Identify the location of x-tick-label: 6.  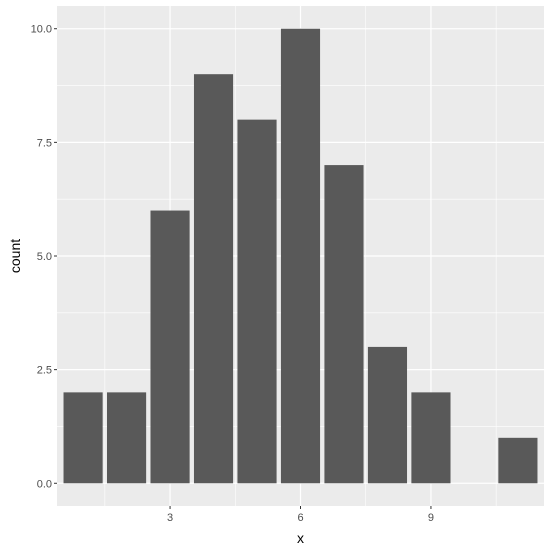
(300, 518).